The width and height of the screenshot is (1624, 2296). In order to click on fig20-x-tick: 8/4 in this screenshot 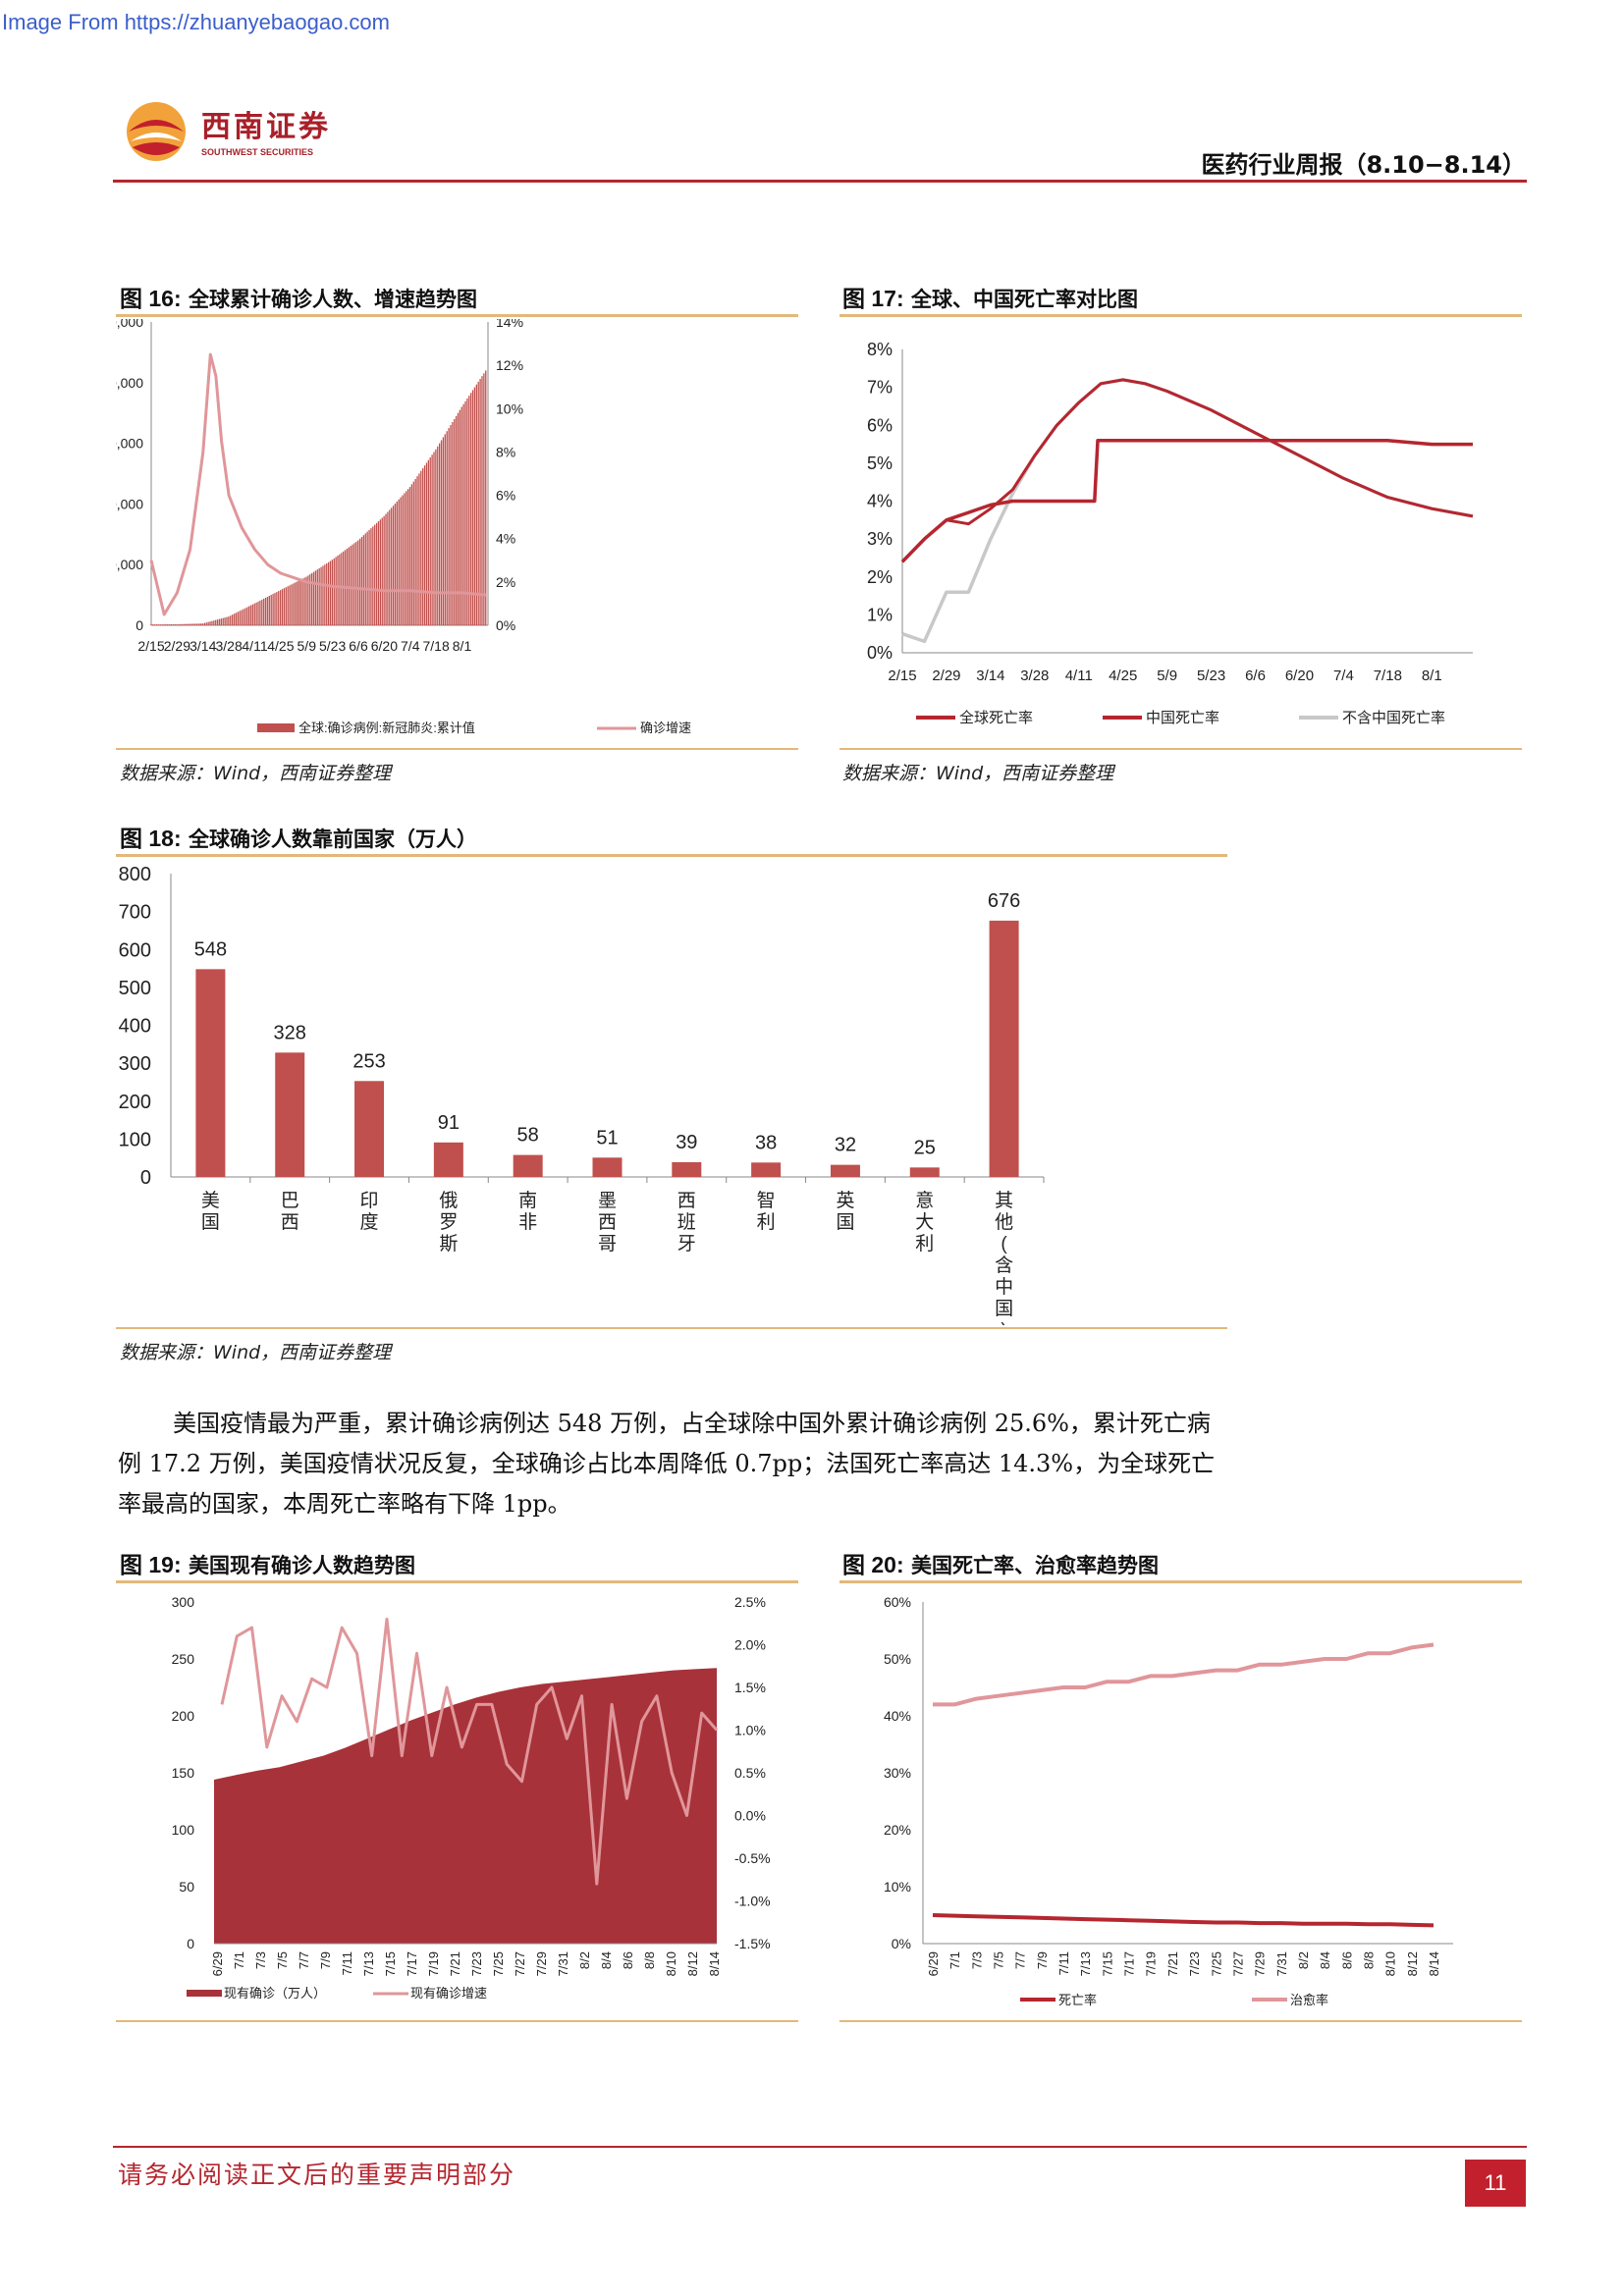, I will do `click(1325, 1960)`.